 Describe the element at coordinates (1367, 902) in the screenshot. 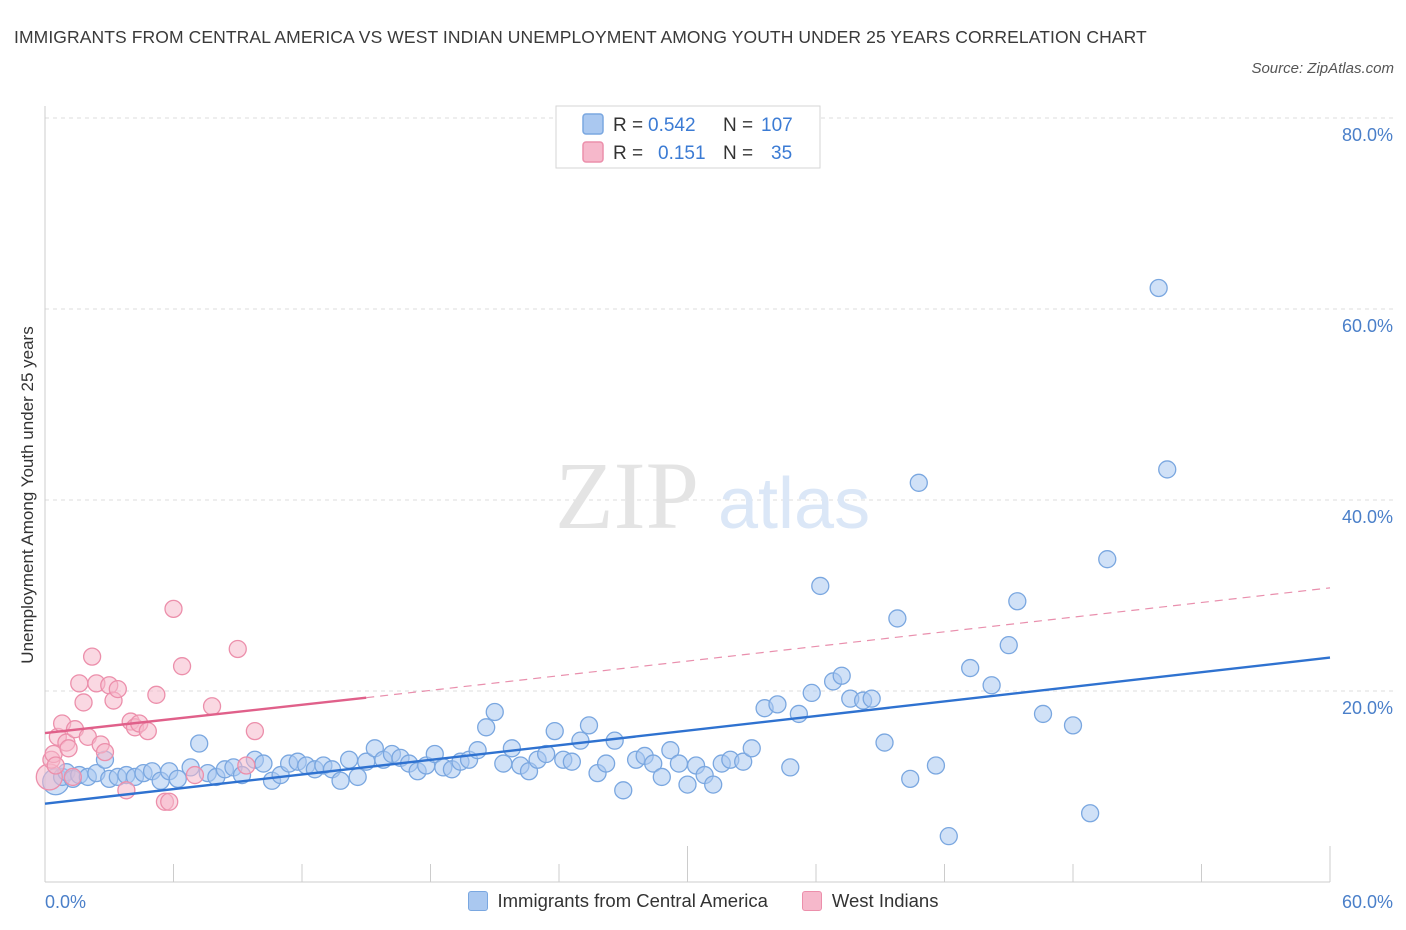

I see `x-tick-label: 60.0%` at that location.